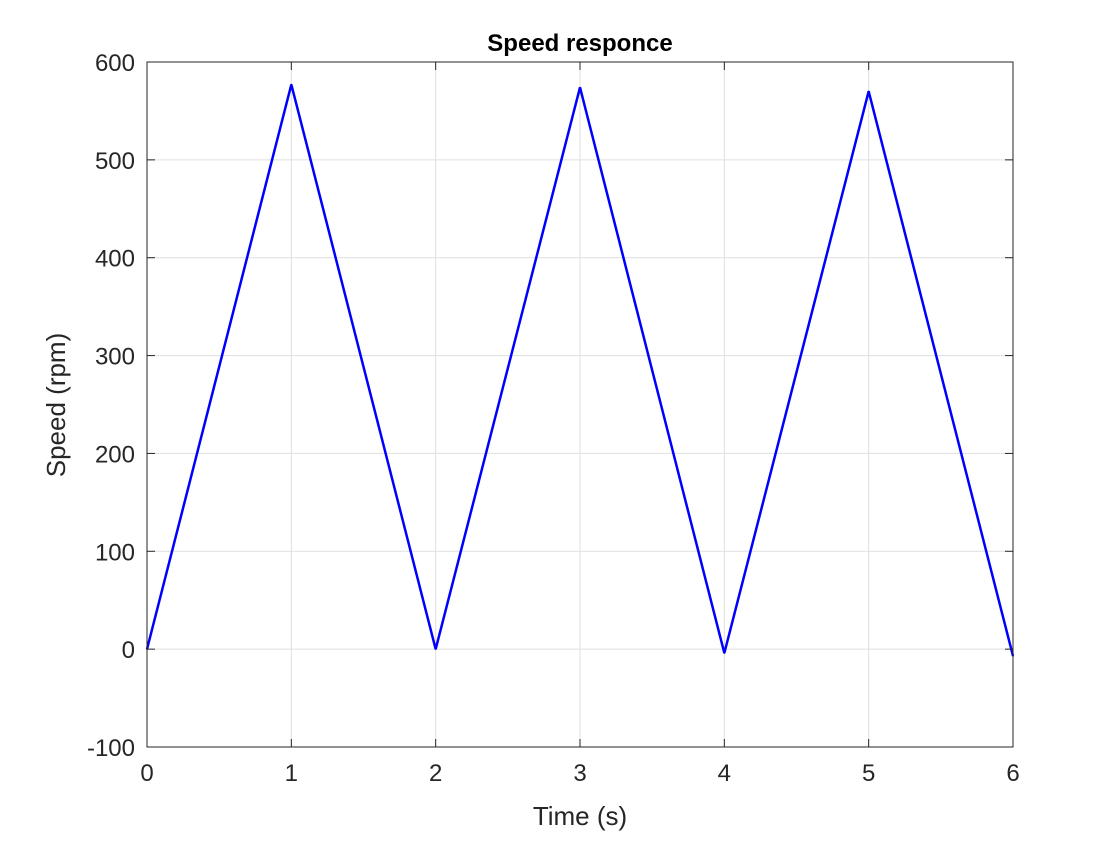  What do you see at coordinates (724, 773) in the screenshot?
I see `x-tick-label: 4` at bounding box center [724, 773].